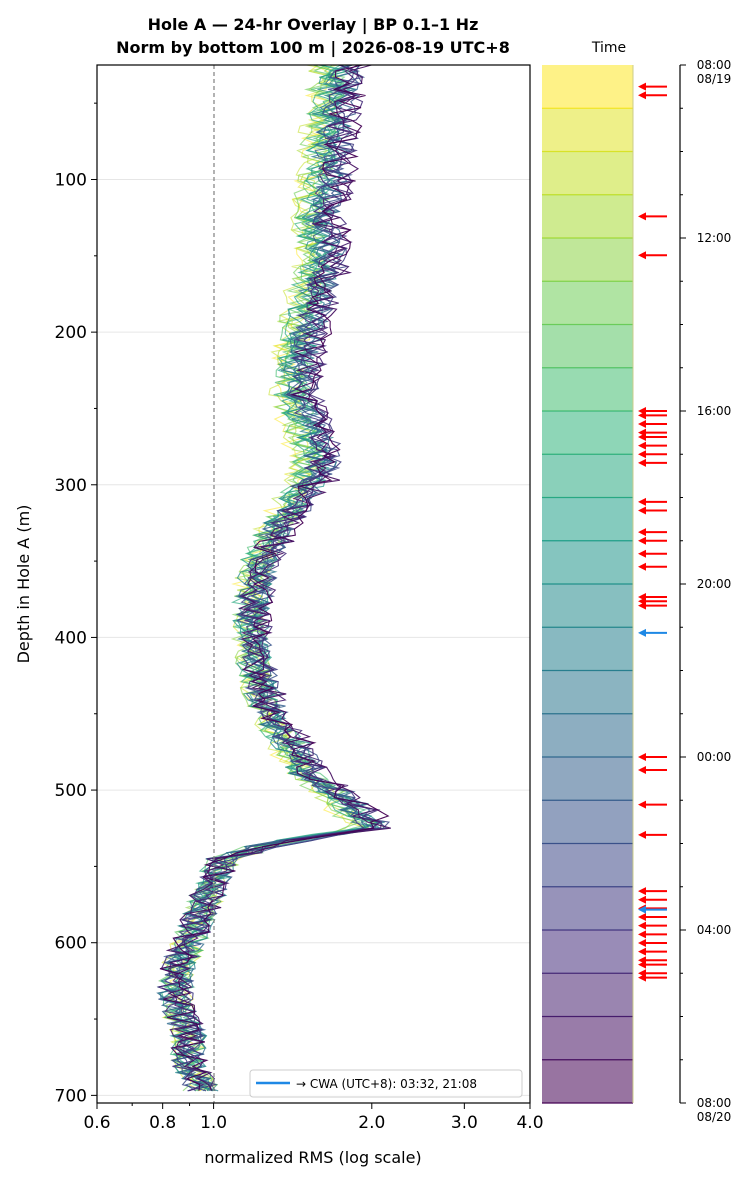  Describe the element at coordinates (71, 638) in the screenshot. I see `y-tick-label: 400` at that location.